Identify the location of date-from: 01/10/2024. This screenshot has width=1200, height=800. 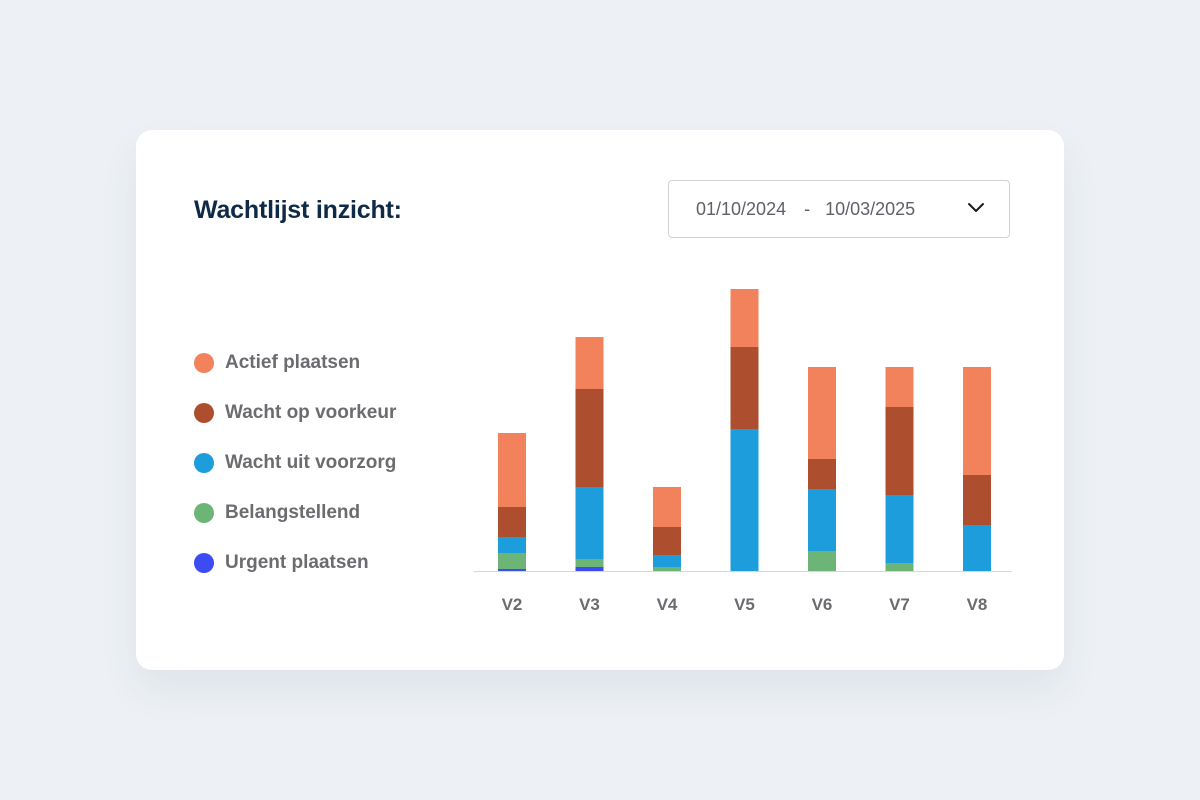
(741, 208).